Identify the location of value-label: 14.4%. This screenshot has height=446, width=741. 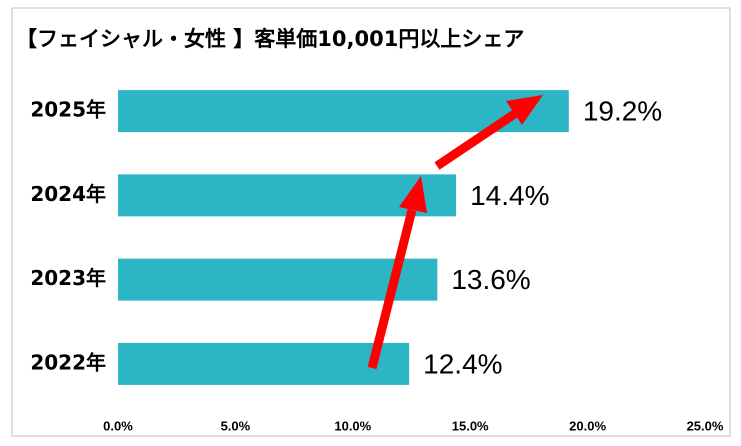
(509, 195).